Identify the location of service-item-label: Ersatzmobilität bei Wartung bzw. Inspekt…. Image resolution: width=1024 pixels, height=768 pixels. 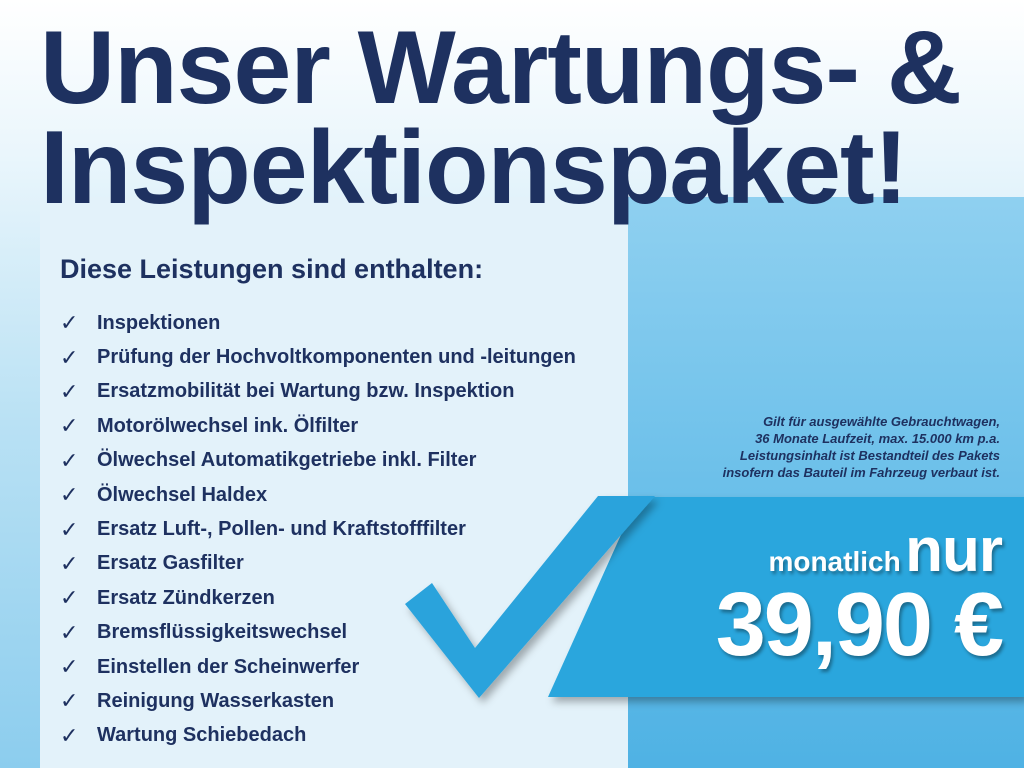
(306, 391).